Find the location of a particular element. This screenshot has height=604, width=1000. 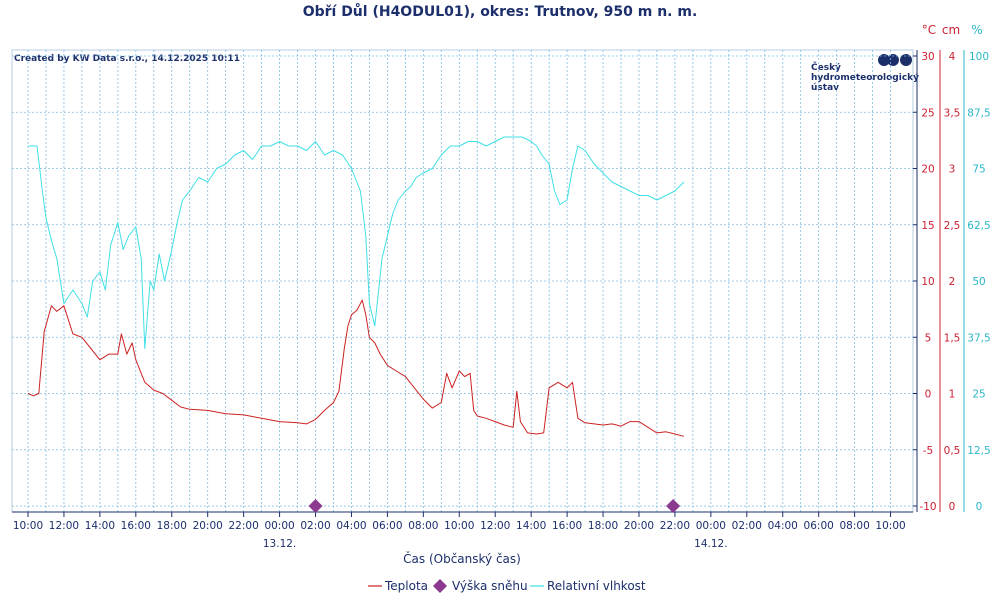

date-label: 14.12. is located at coordinates (710, 544).